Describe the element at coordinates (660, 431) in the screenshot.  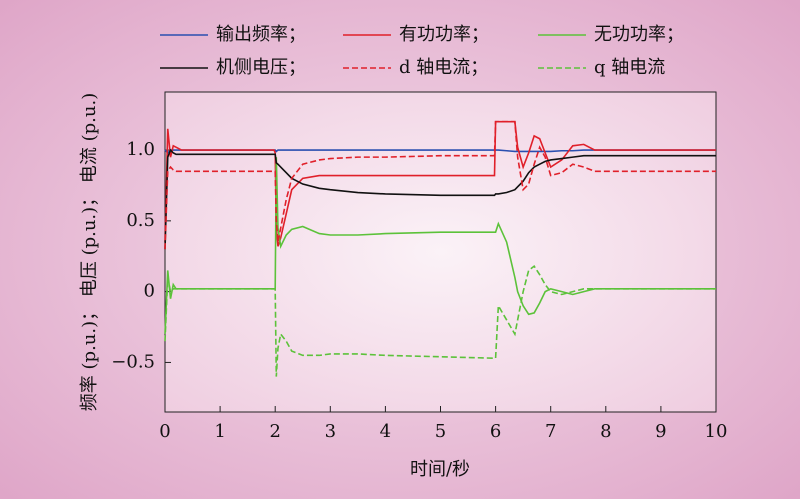
I see `x-tick-label: 9` at that location.